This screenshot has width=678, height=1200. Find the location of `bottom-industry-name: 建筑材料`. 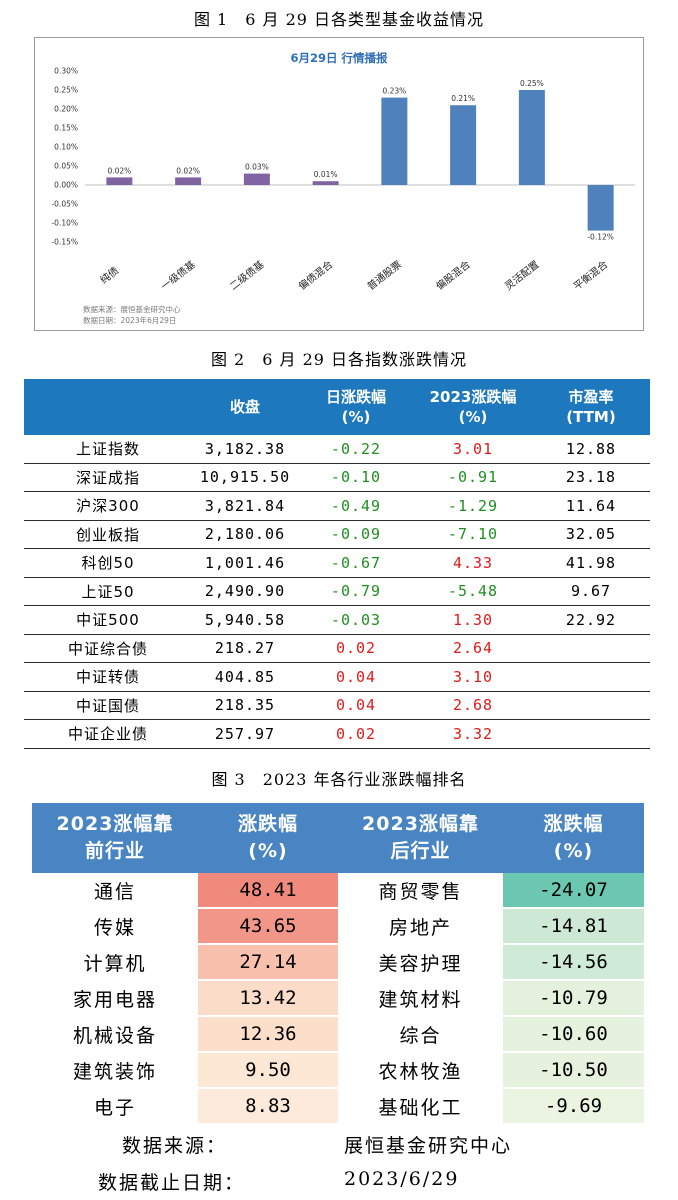

bottom-industry-name: 建筑材料 is located at coordinates (420, 998).